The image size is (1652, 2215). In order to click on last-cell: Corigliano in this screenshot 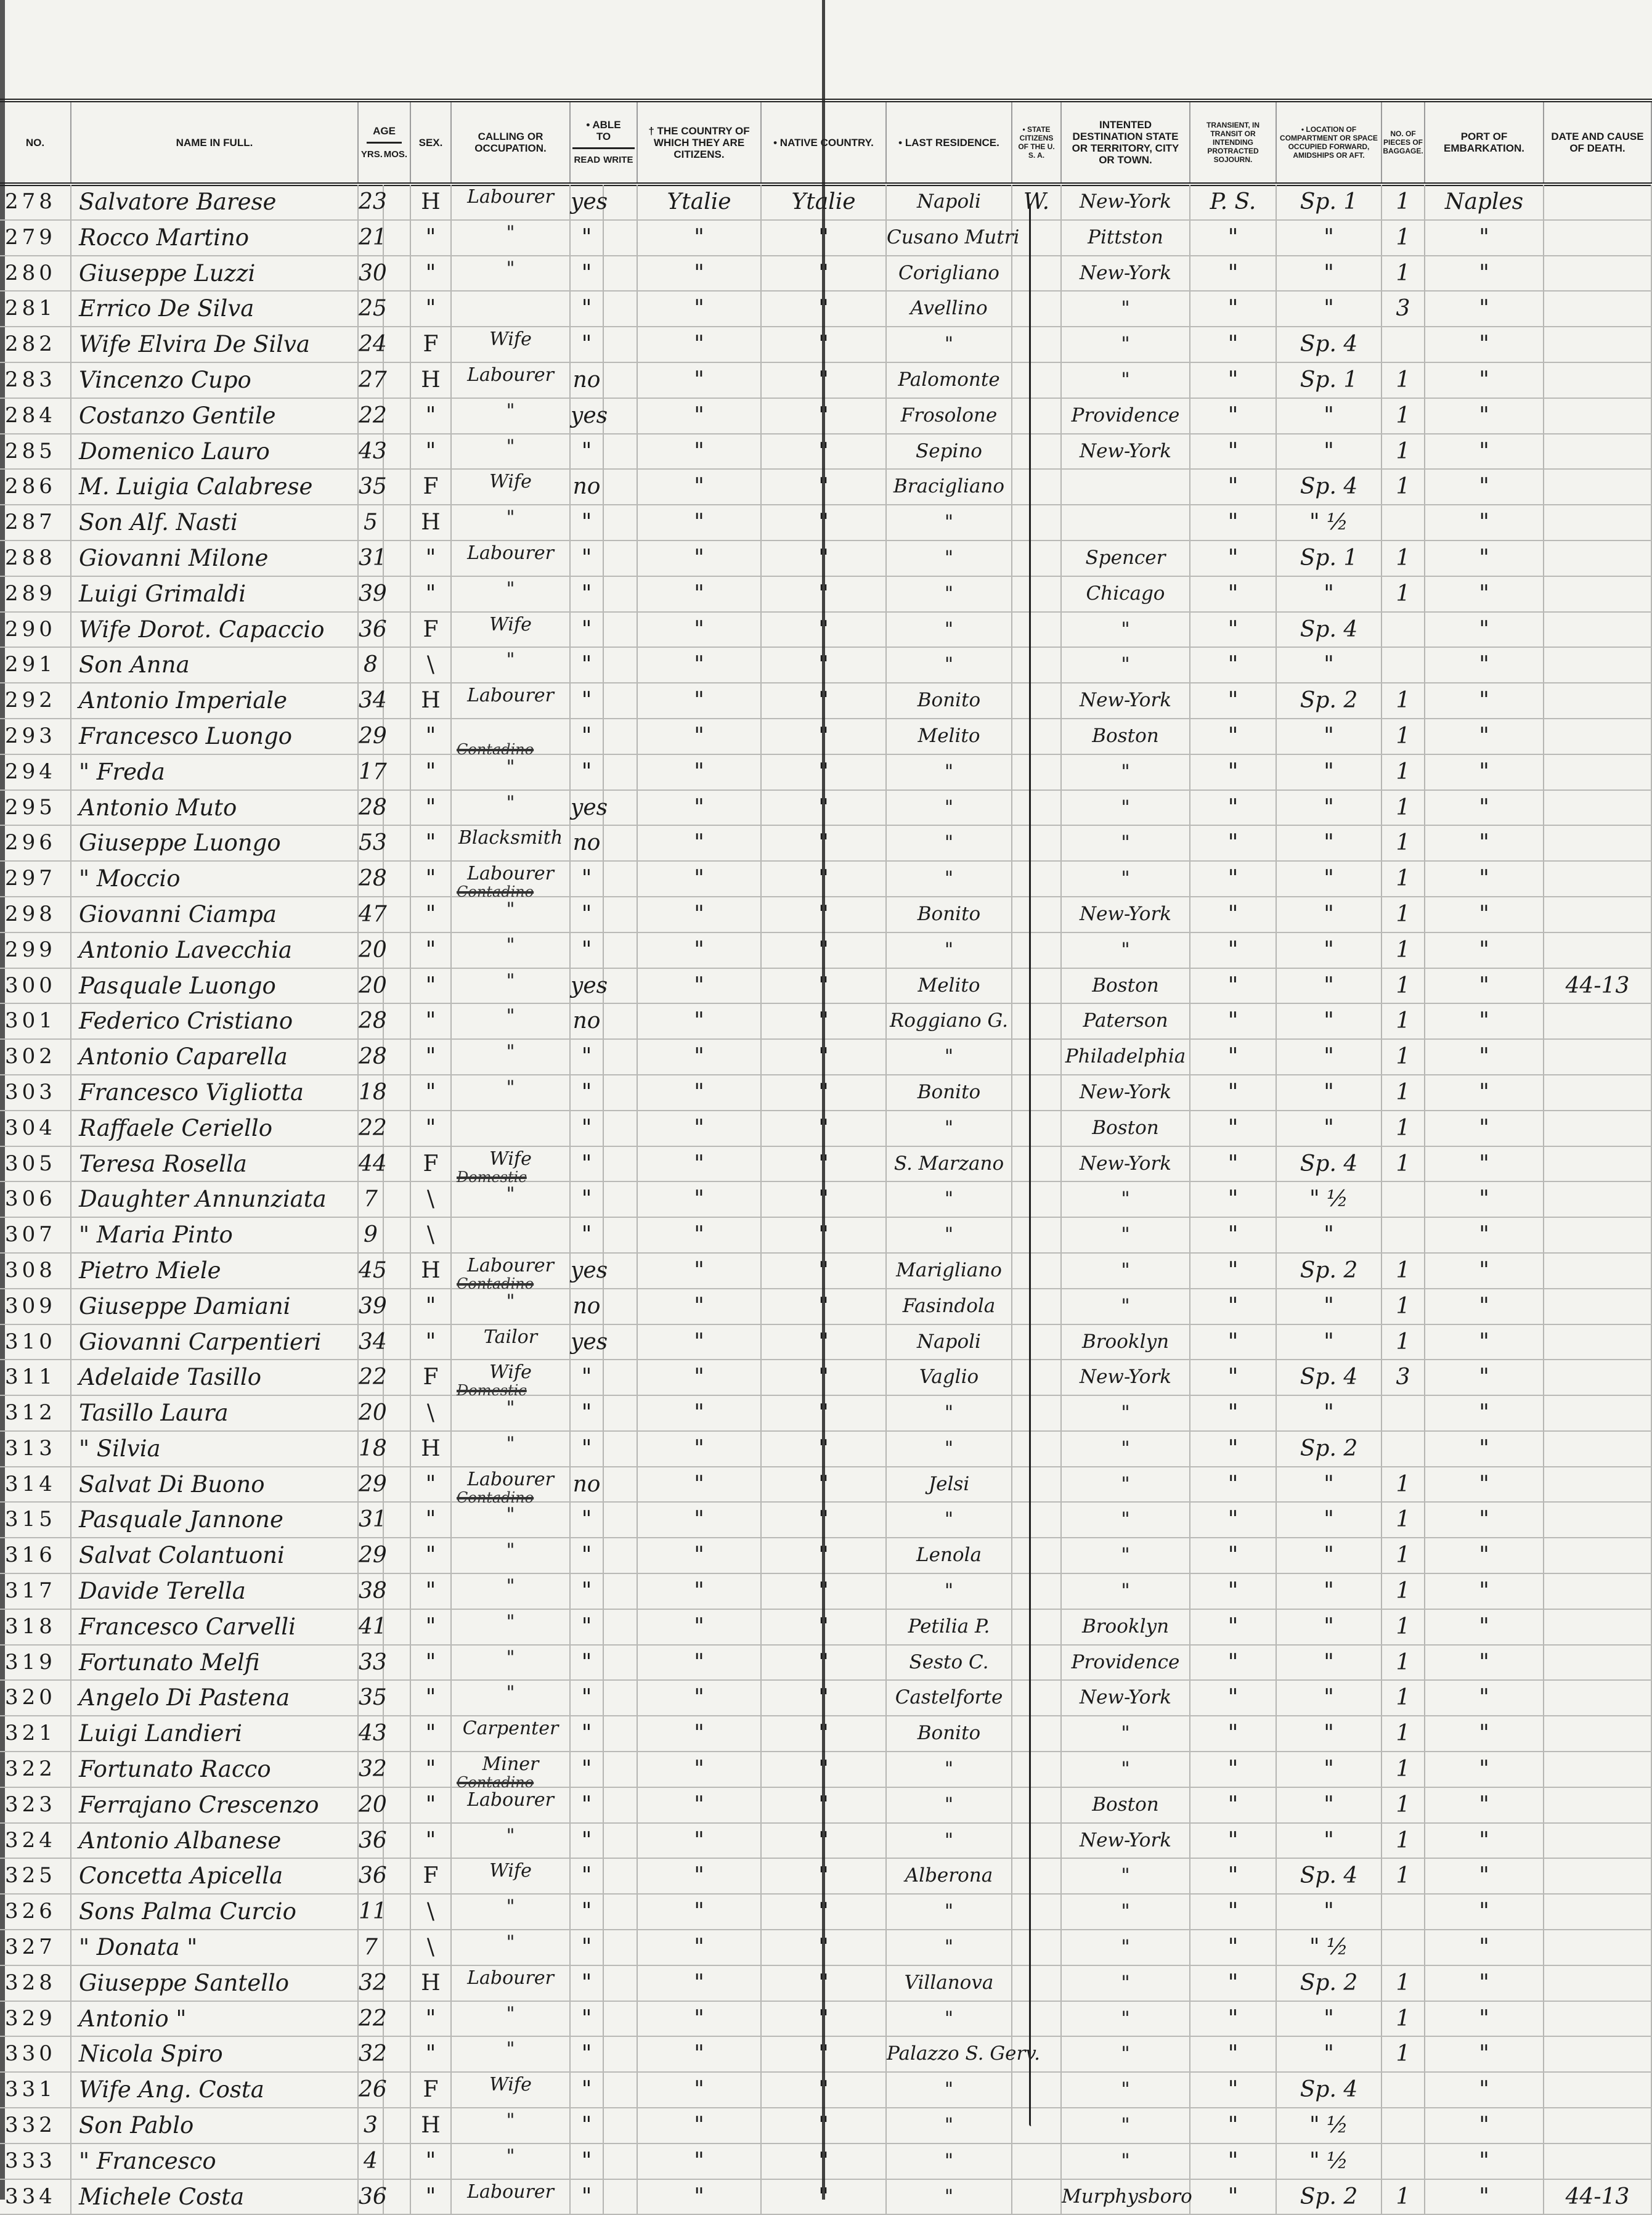, I will do `click(949, 273)`.